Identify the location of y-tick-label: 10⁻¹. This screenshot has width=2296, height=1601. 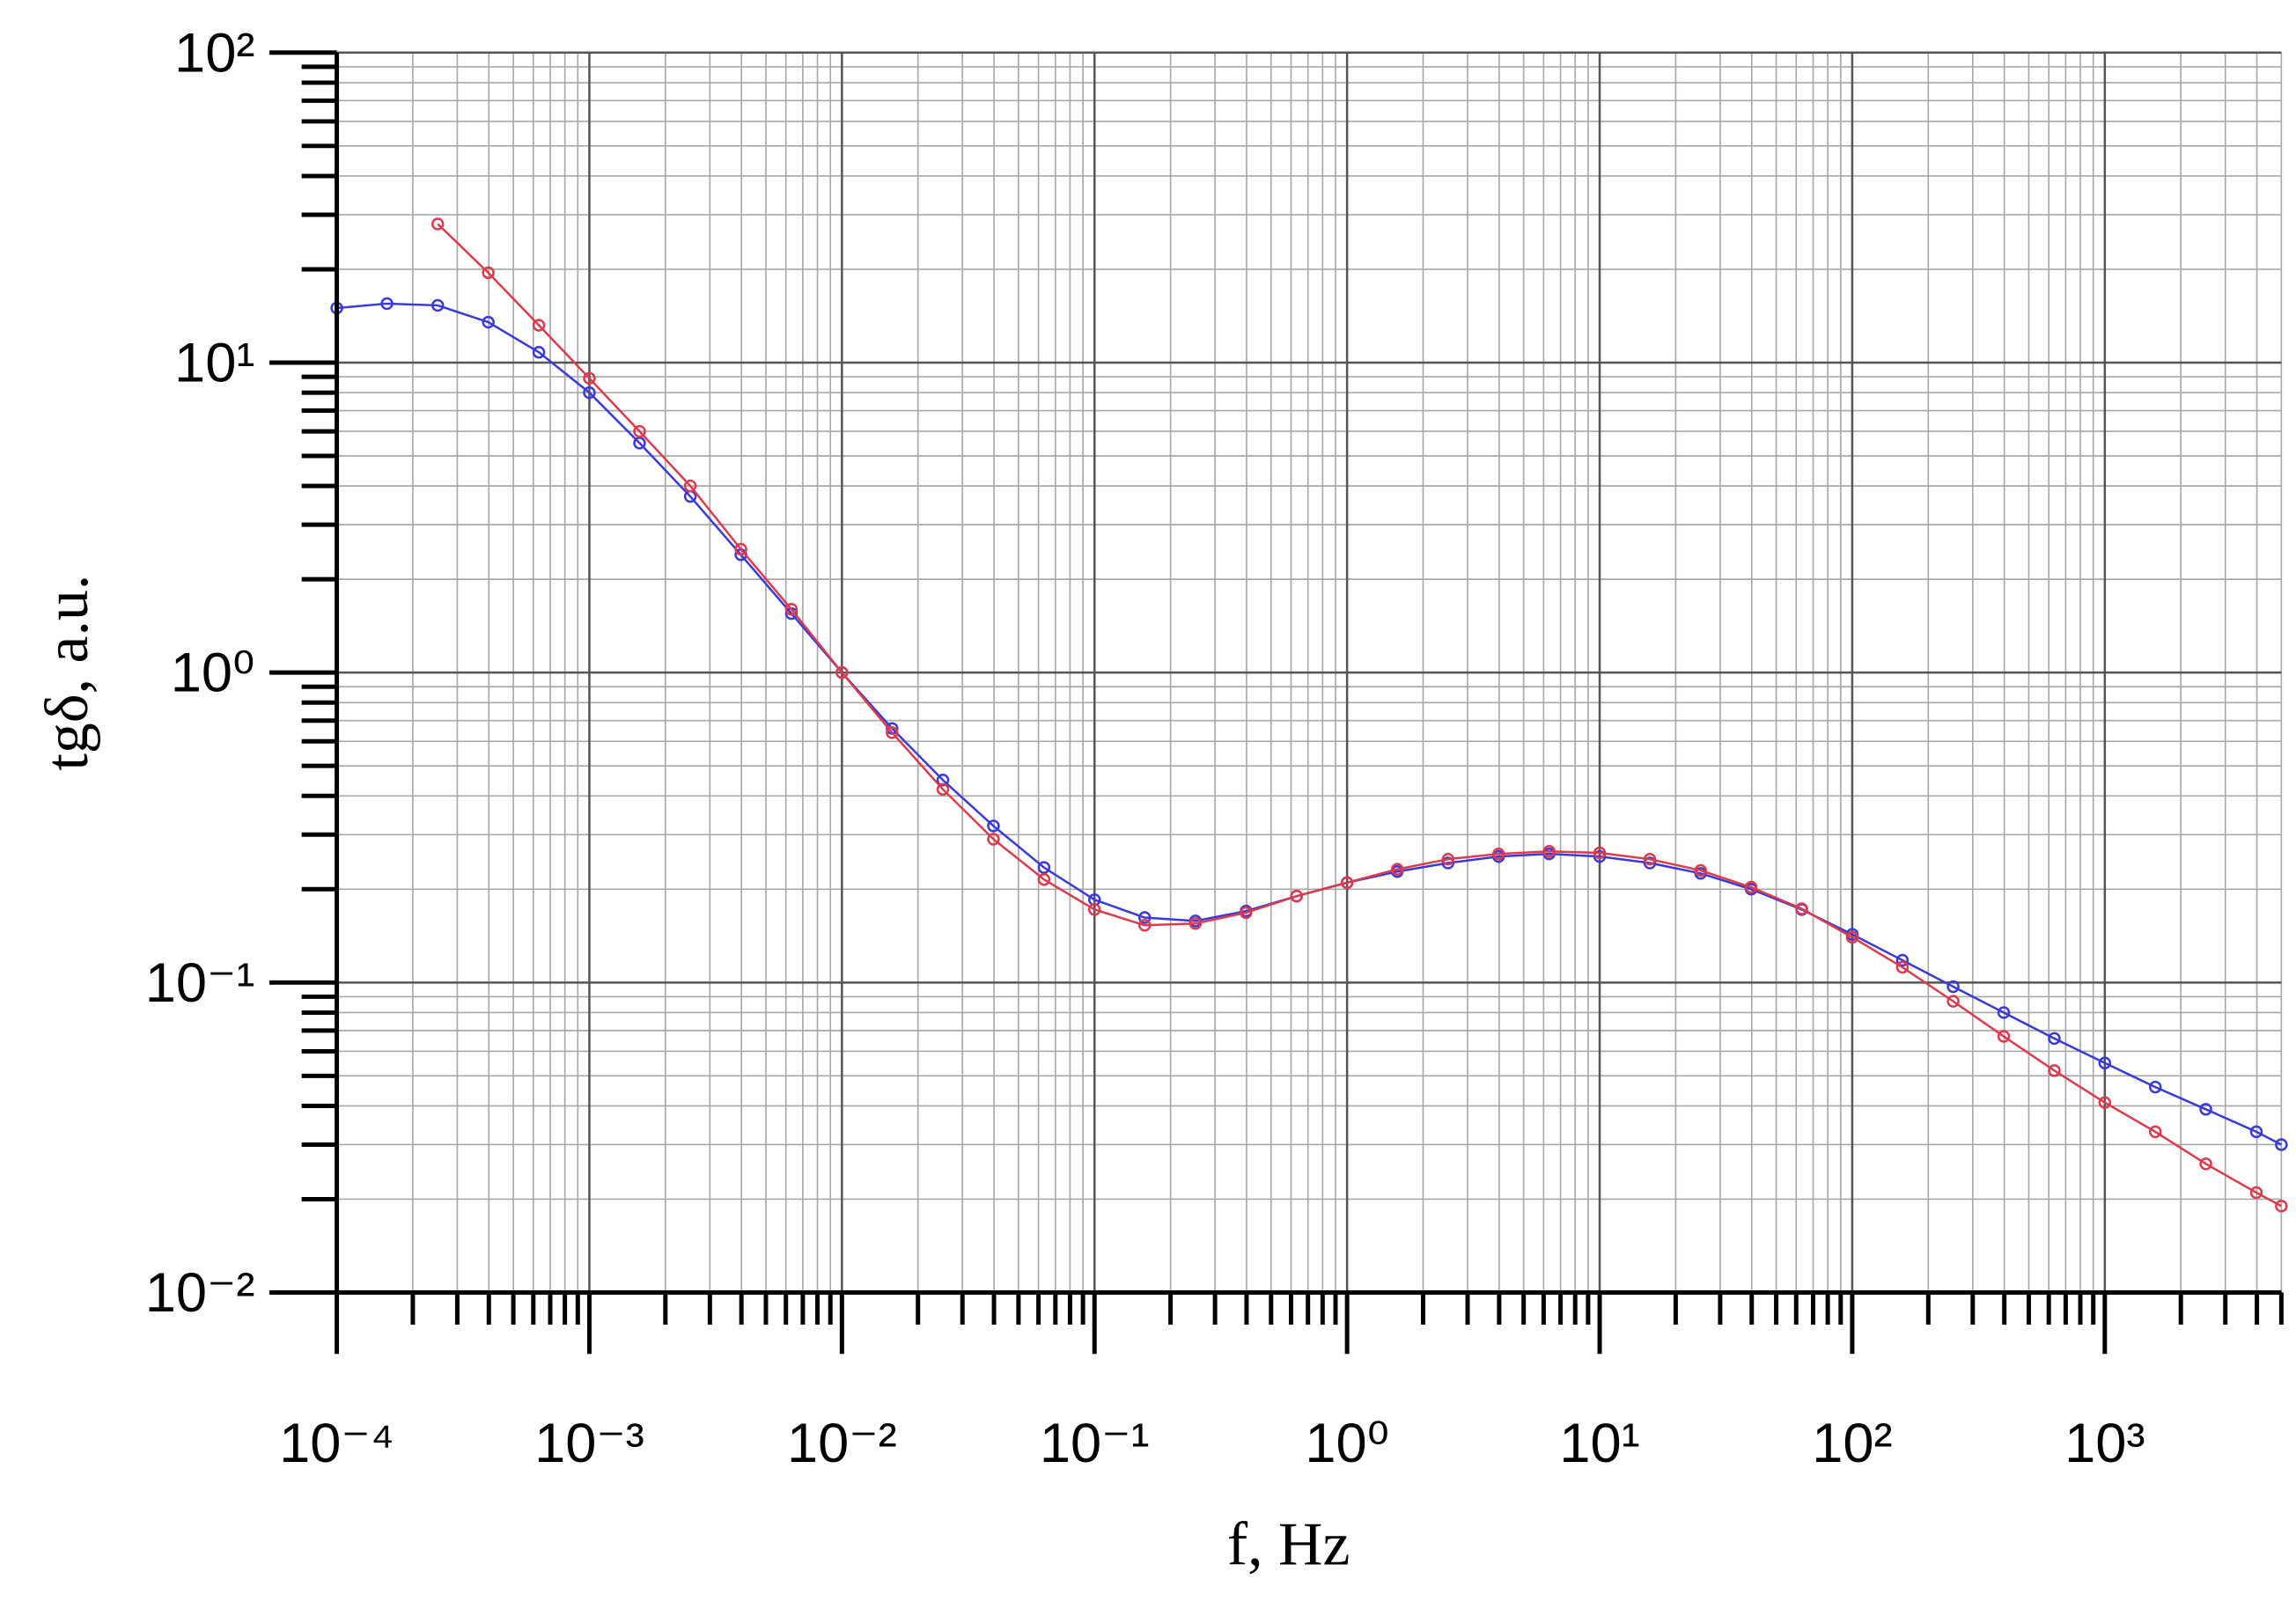
(200, 983).